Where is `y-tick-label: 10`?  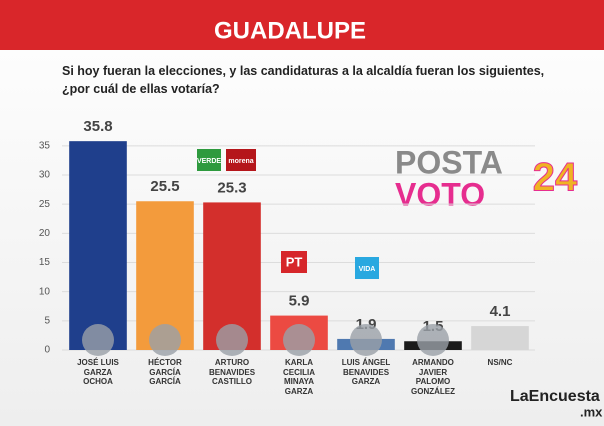
y-tick-label: 10 is located at coordinates (45, 291).